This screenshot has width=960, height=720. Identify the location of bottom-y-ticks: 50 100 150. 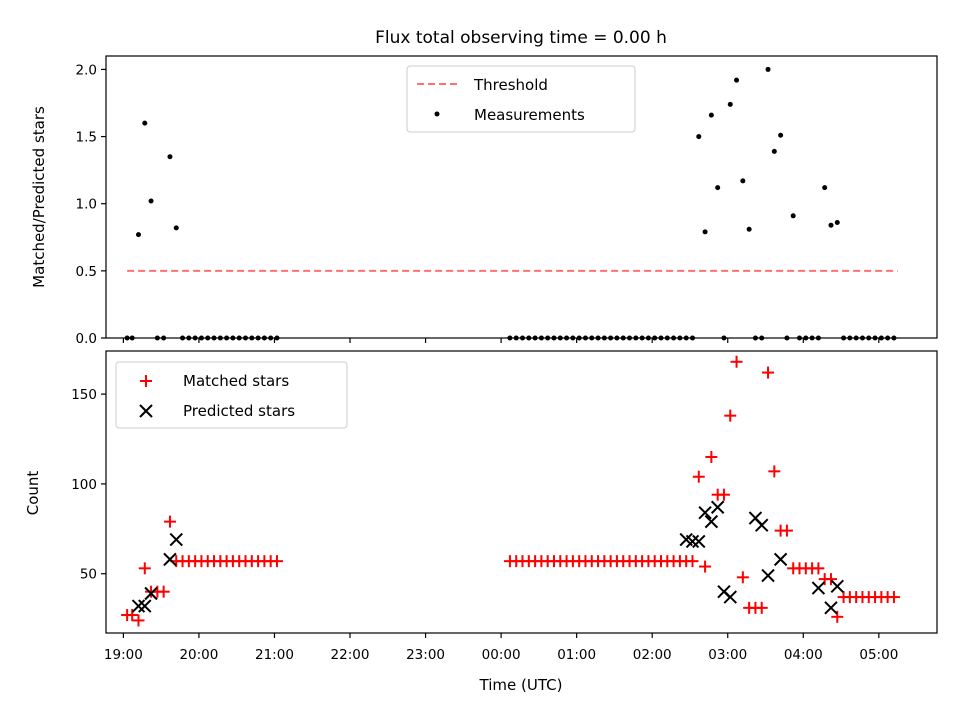
(88, 485).